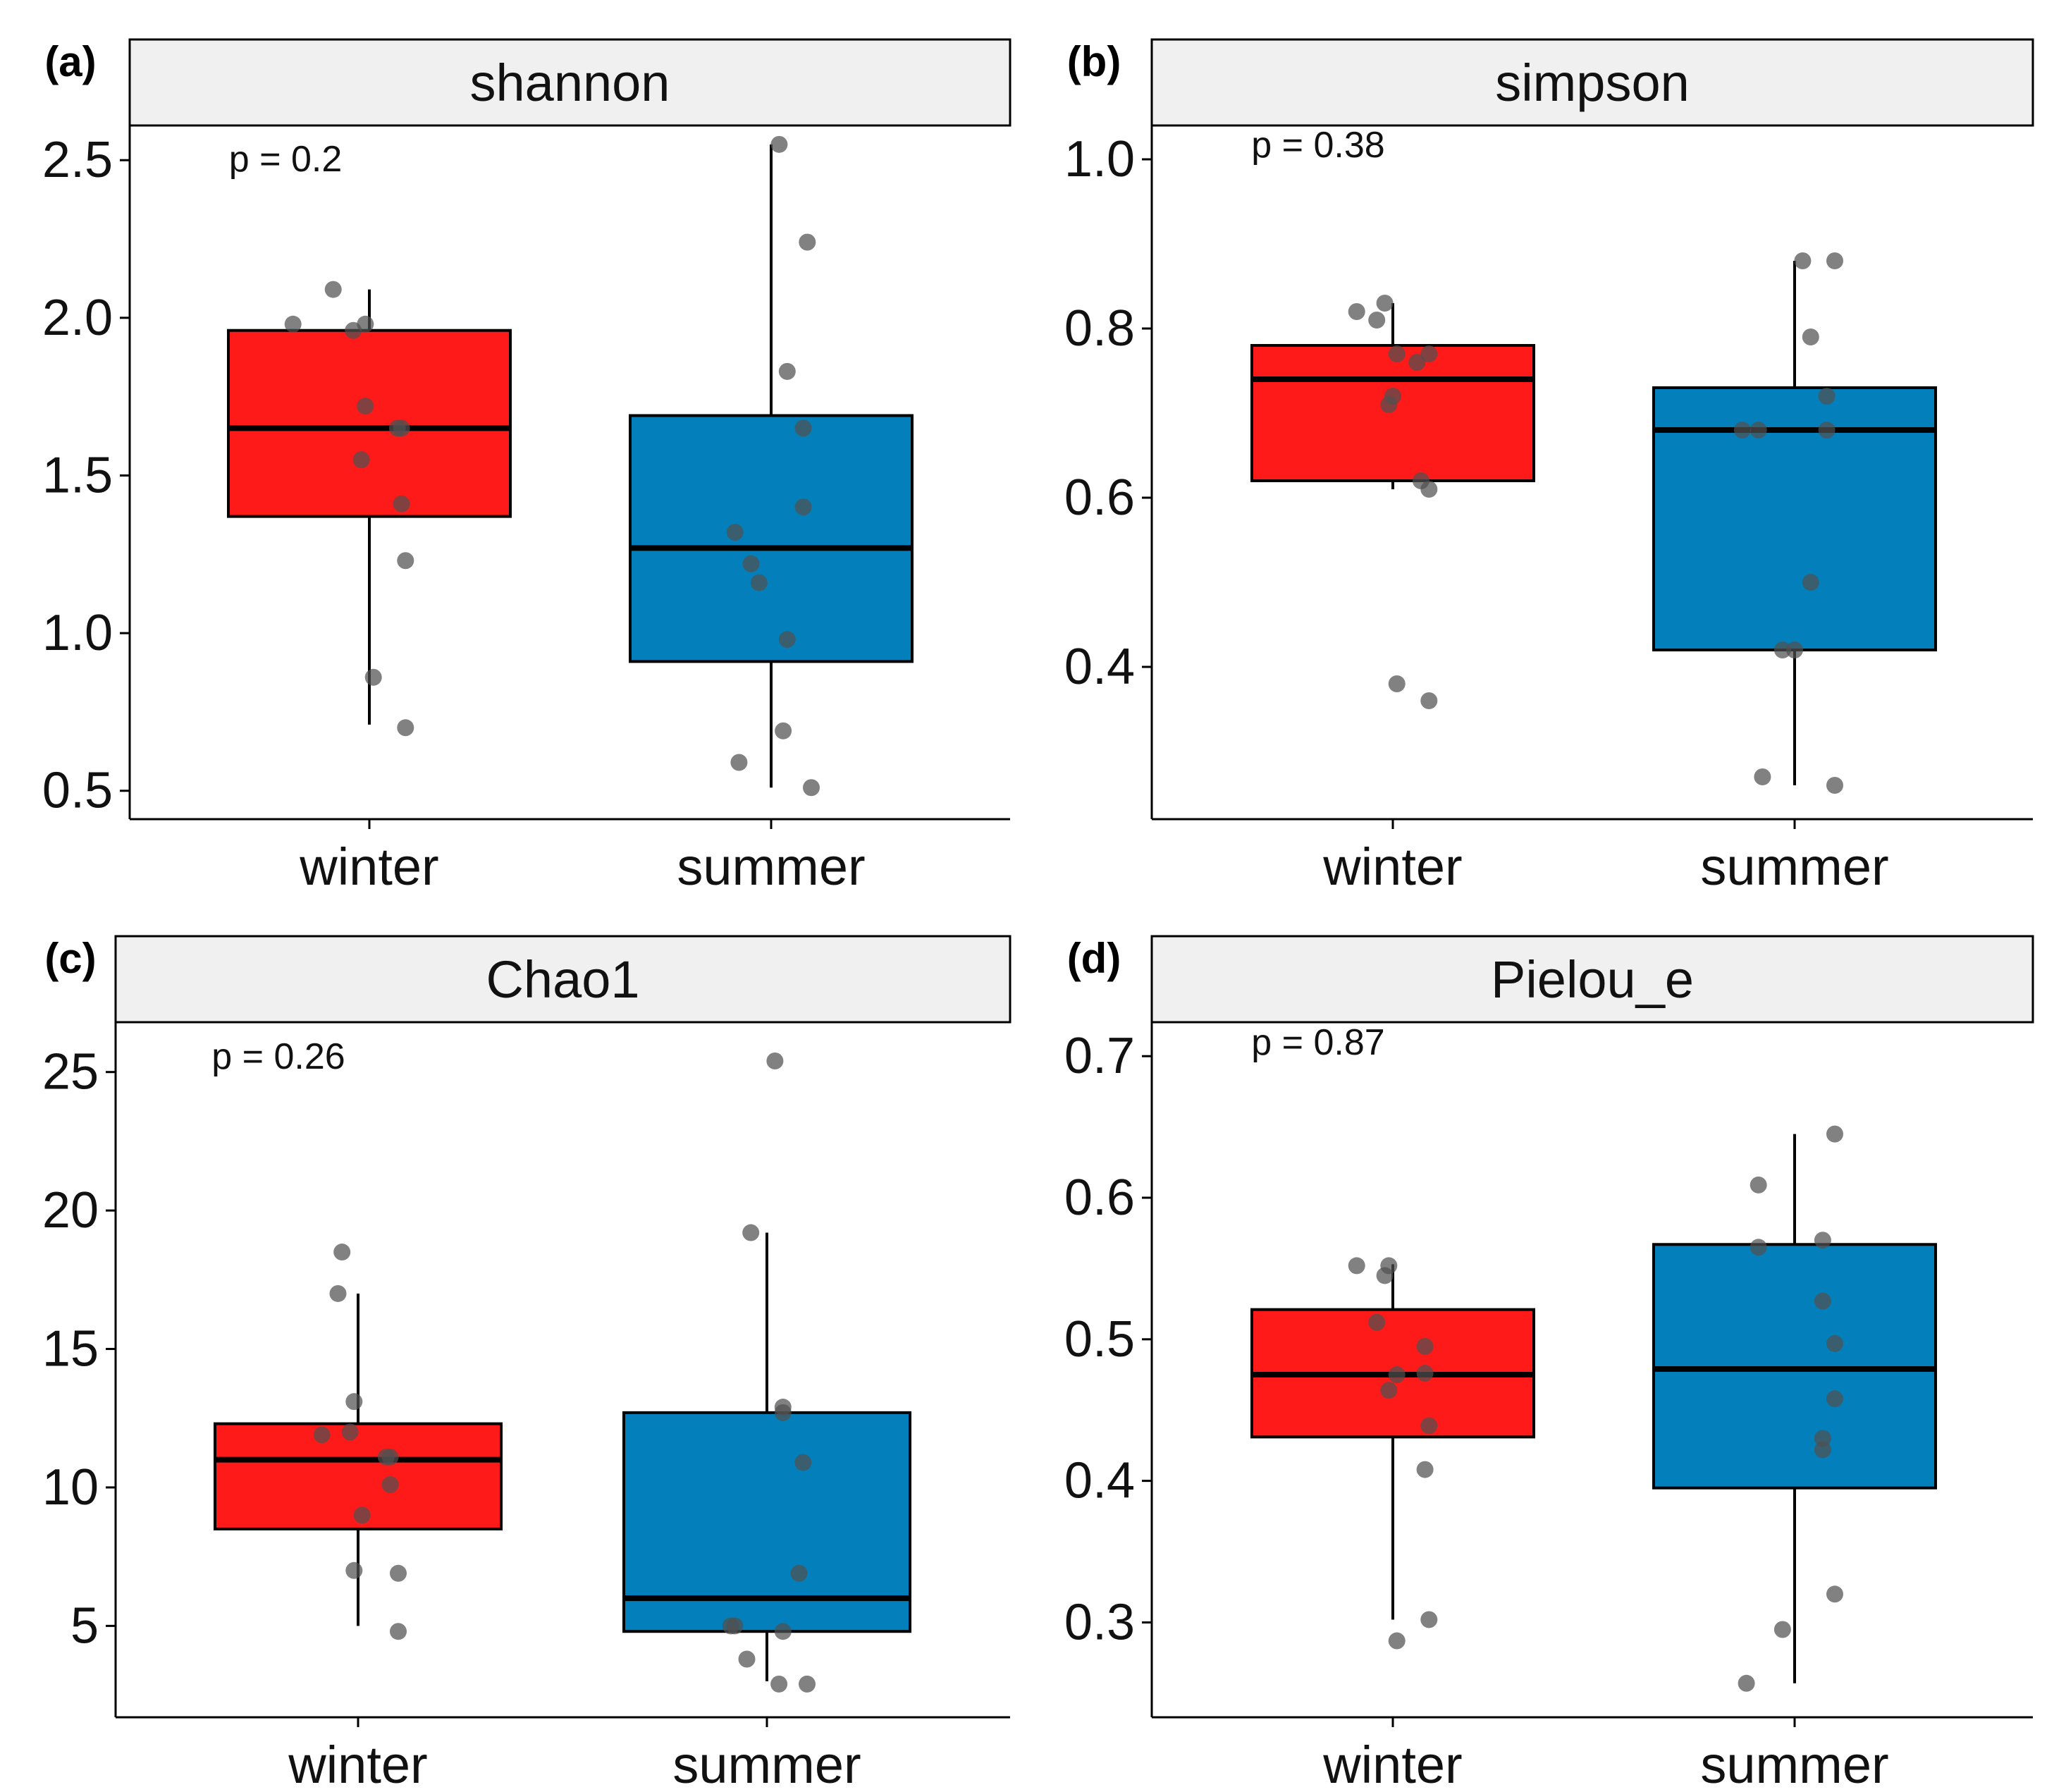 Image resolution: width=2066 pixels, height=1792 pixels. What do you see at coordinates (77, 318) in the screenshot?
I see `y-tick-label: 2.0` at bounding box center [77, 318].